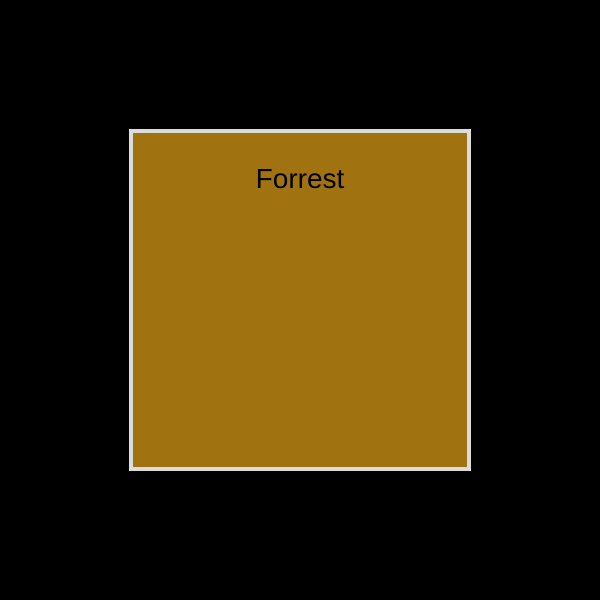 The image size is (600, 600). I want to click on swatch-name-label: Forrest, so click(300, 178).